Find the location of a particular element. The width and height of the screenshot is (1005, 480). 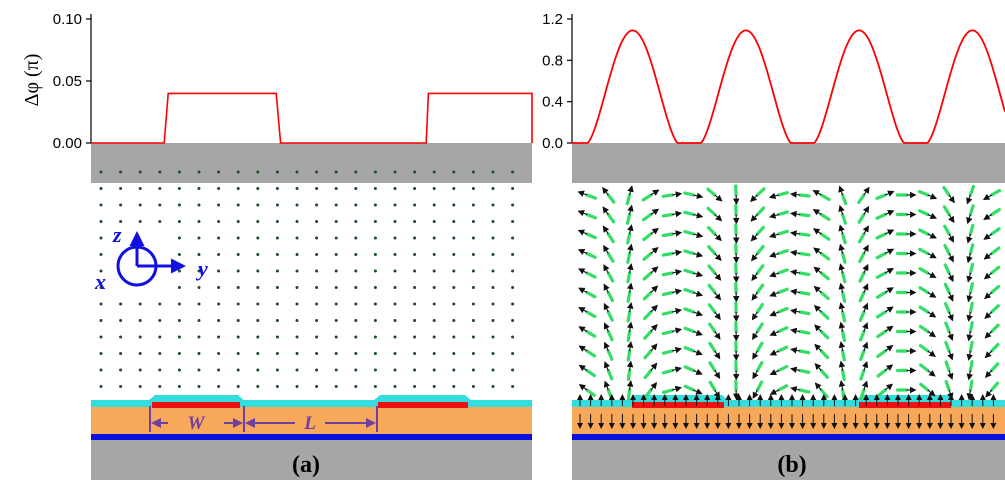

substrate-top-a is located at coordinates (311, 163).